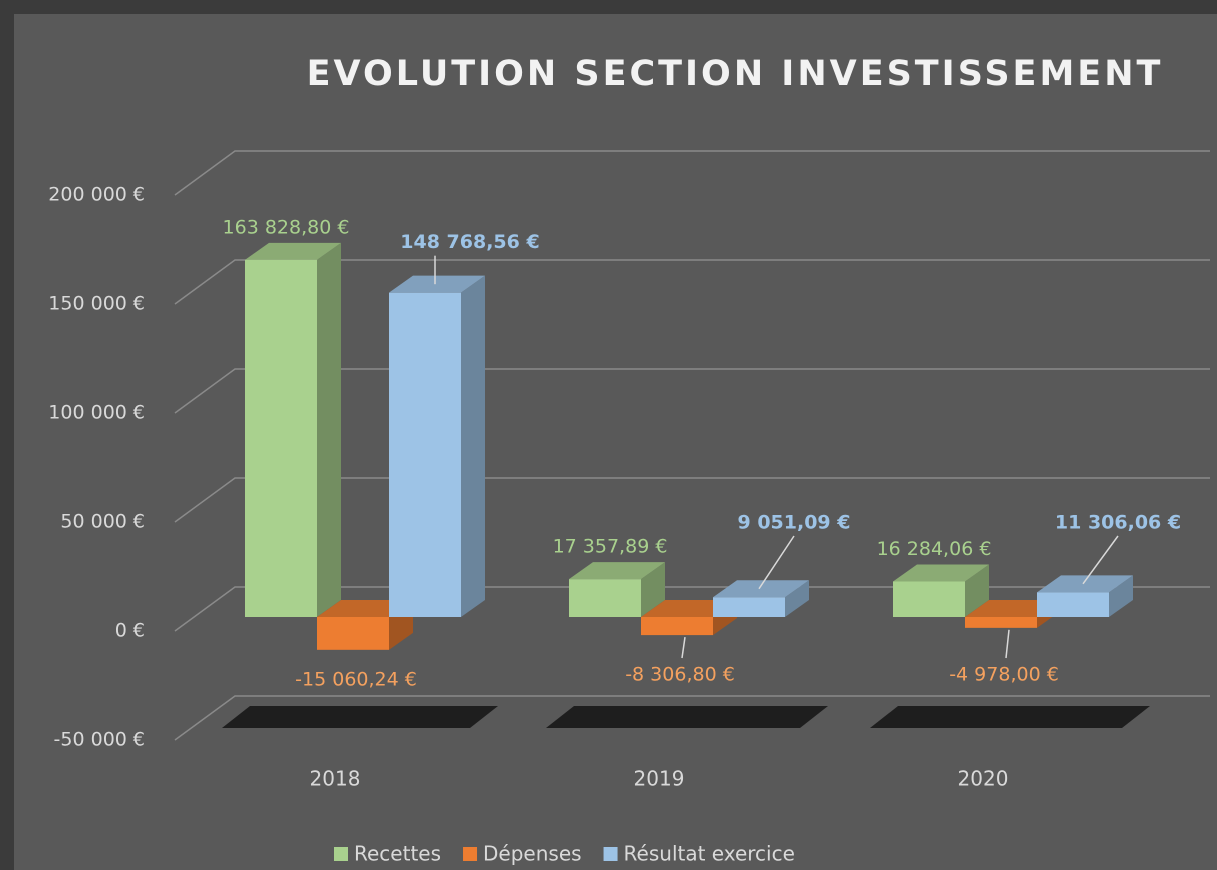 The height and width of the screenshot is (870, 1217). What do you see at coordinates (659, 779) in the screenshot?
I see `x-tick-label: 2019` at bounding box center [659, 779].